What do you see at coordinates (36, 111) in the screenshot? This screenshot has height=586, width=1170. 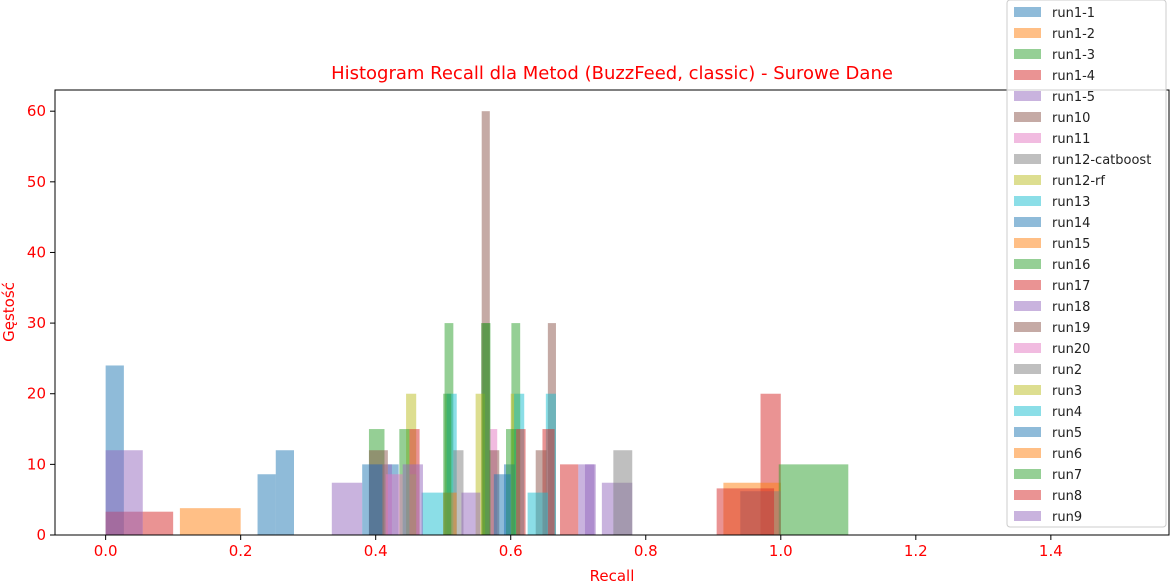 I see `y-tick-label: 60` at bounding box center [36, 111].